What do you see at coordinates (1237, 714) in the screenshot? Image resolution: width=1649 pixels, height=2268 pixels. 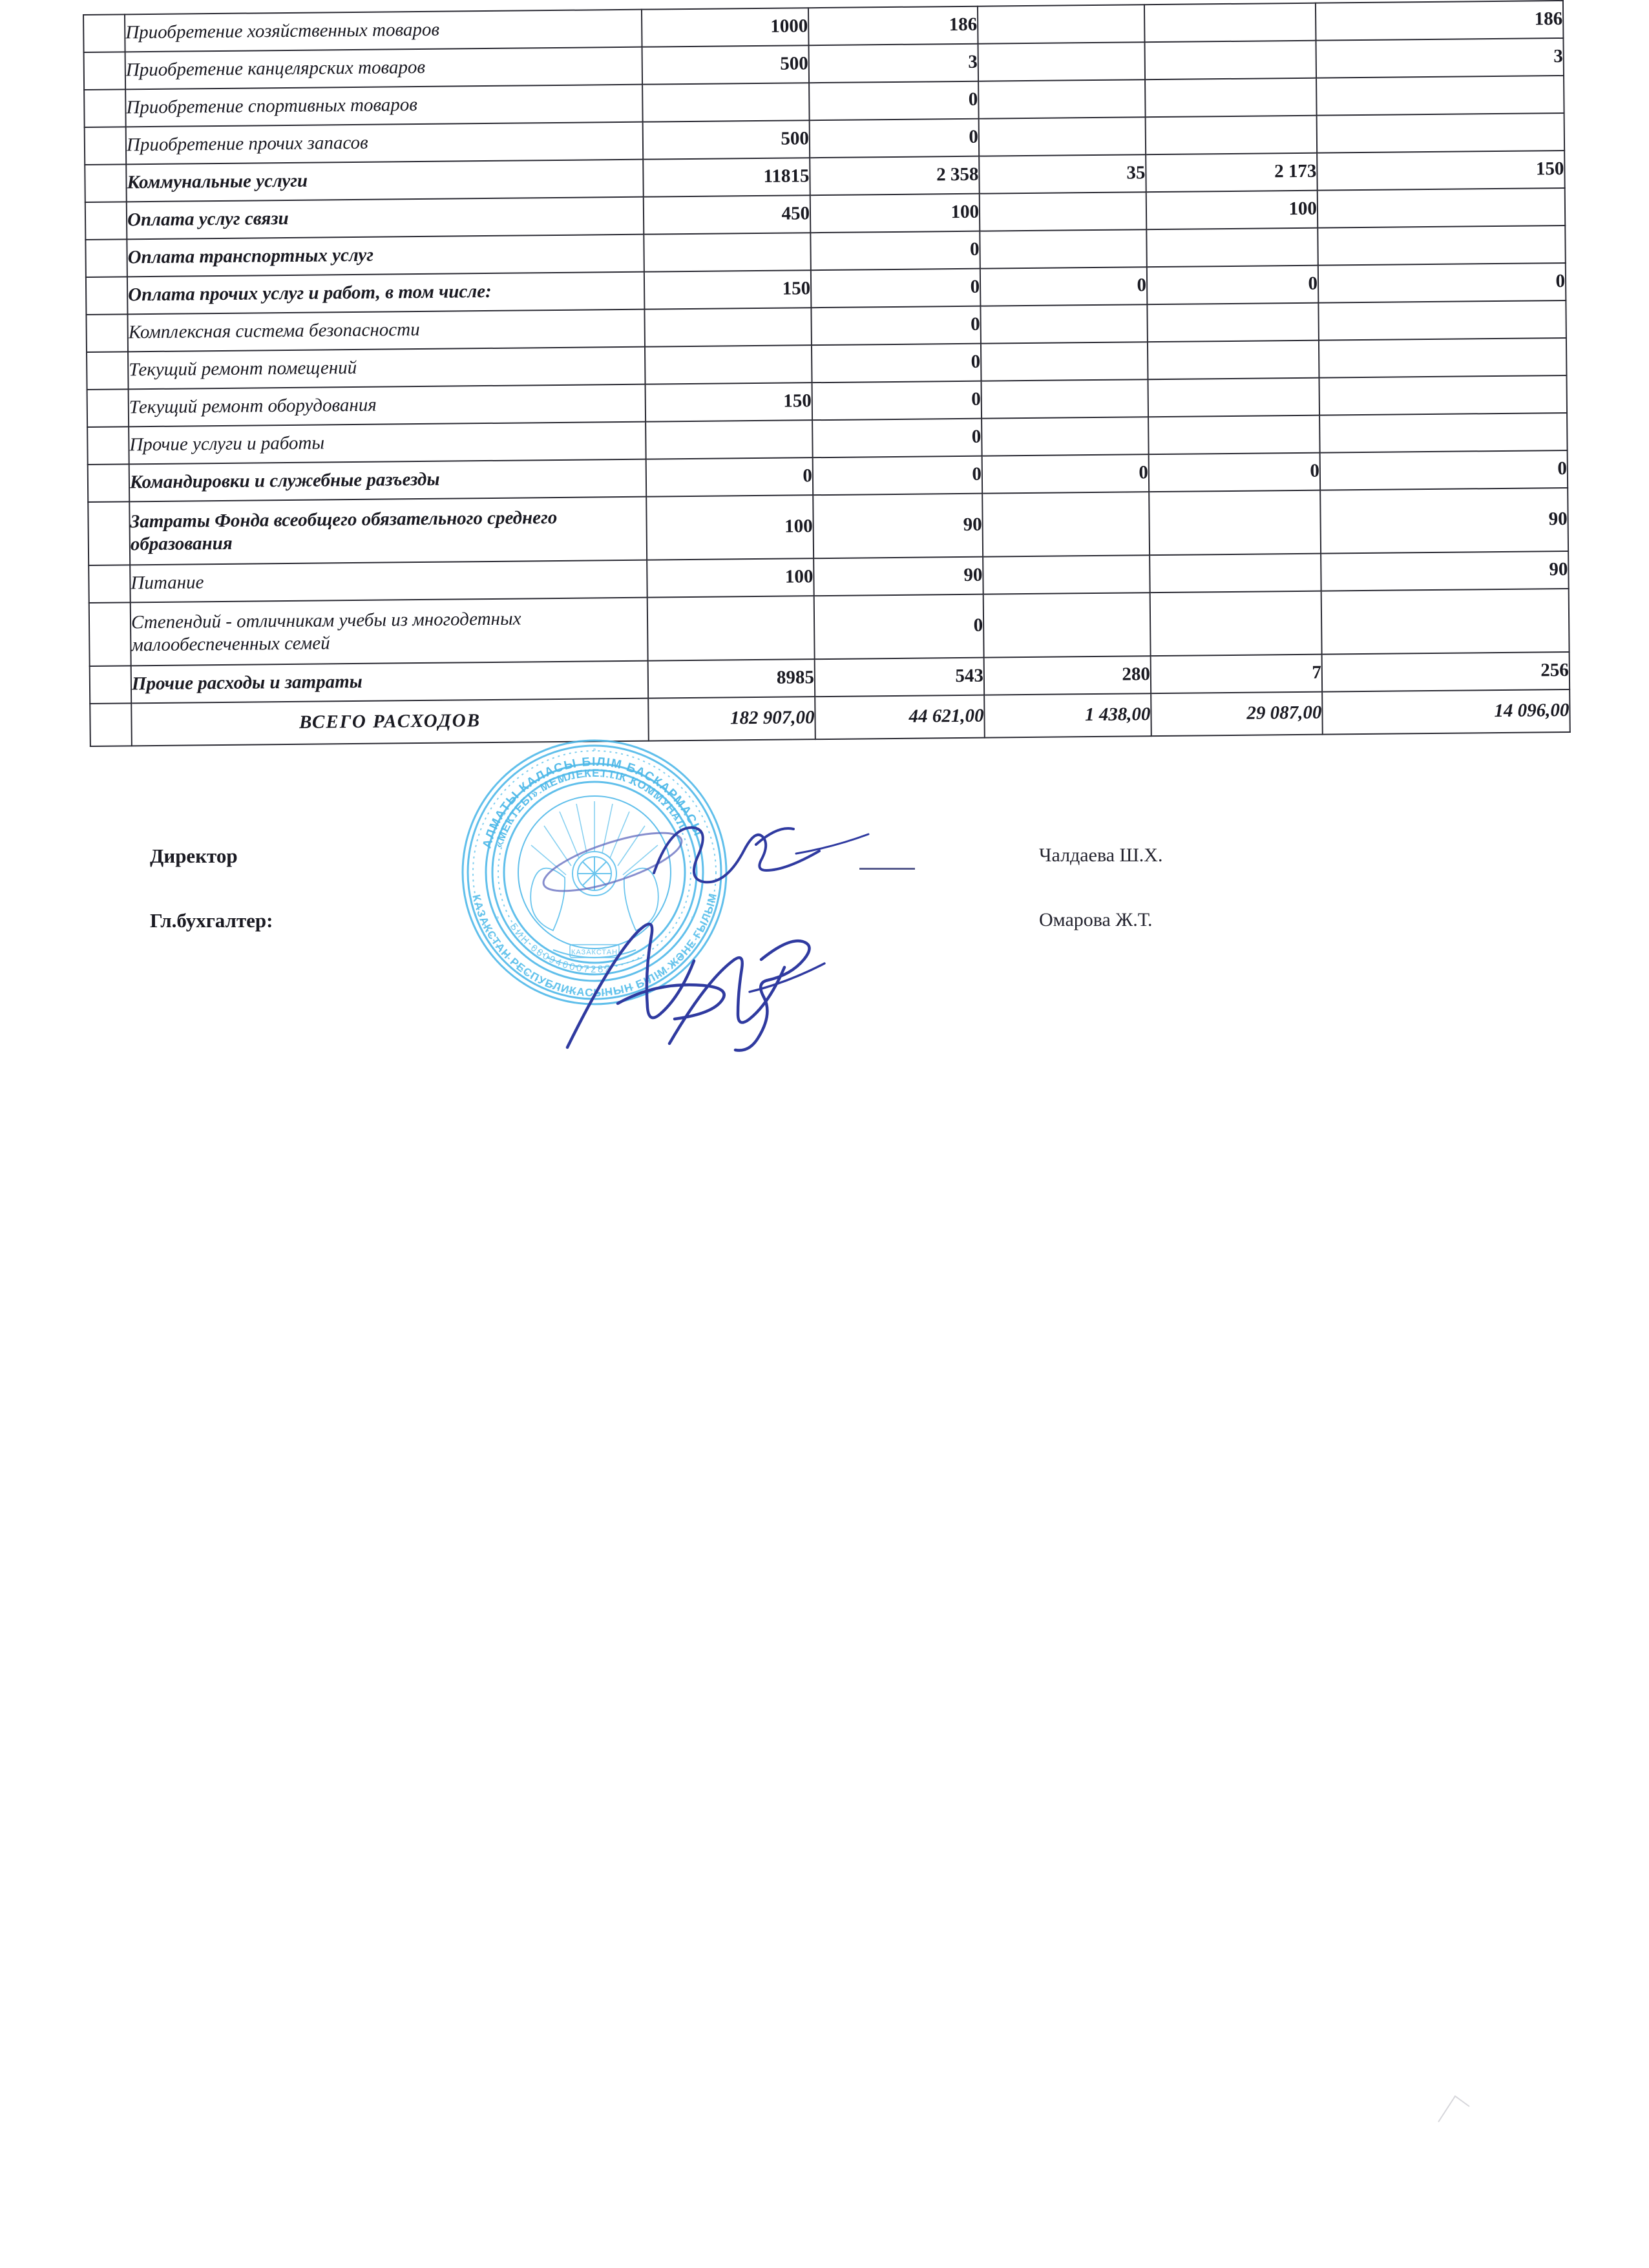 I see `total-value-col-b: 29 087,00` at bounding box center [1237, 714].